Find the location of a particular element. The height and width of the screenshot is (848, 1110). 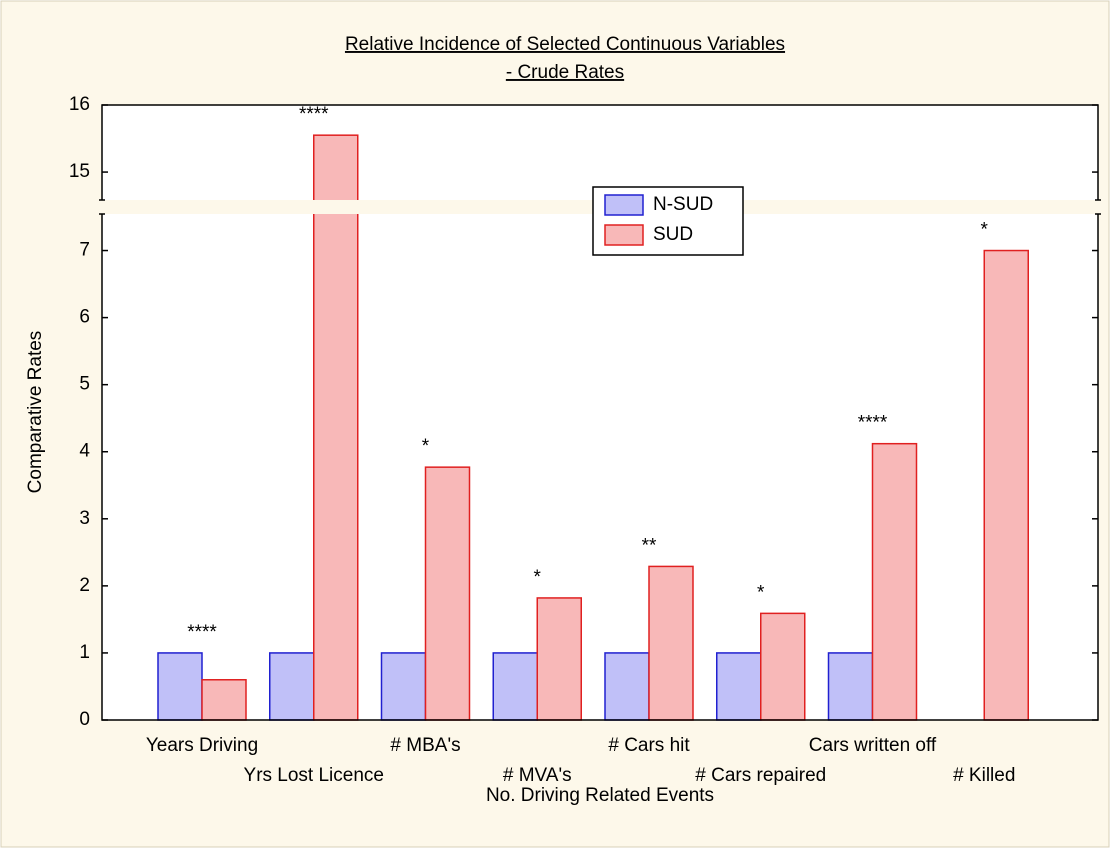

x-tick-label: # Cars hit is located at coordinates (649, 745).